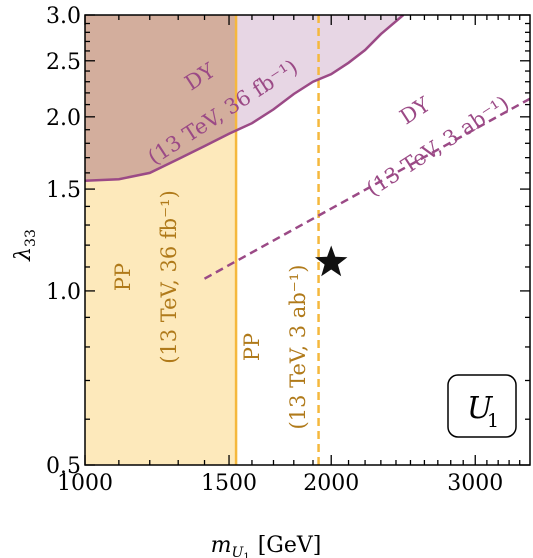  I want to click on x-tick-label: 2000, so click(331, 483).